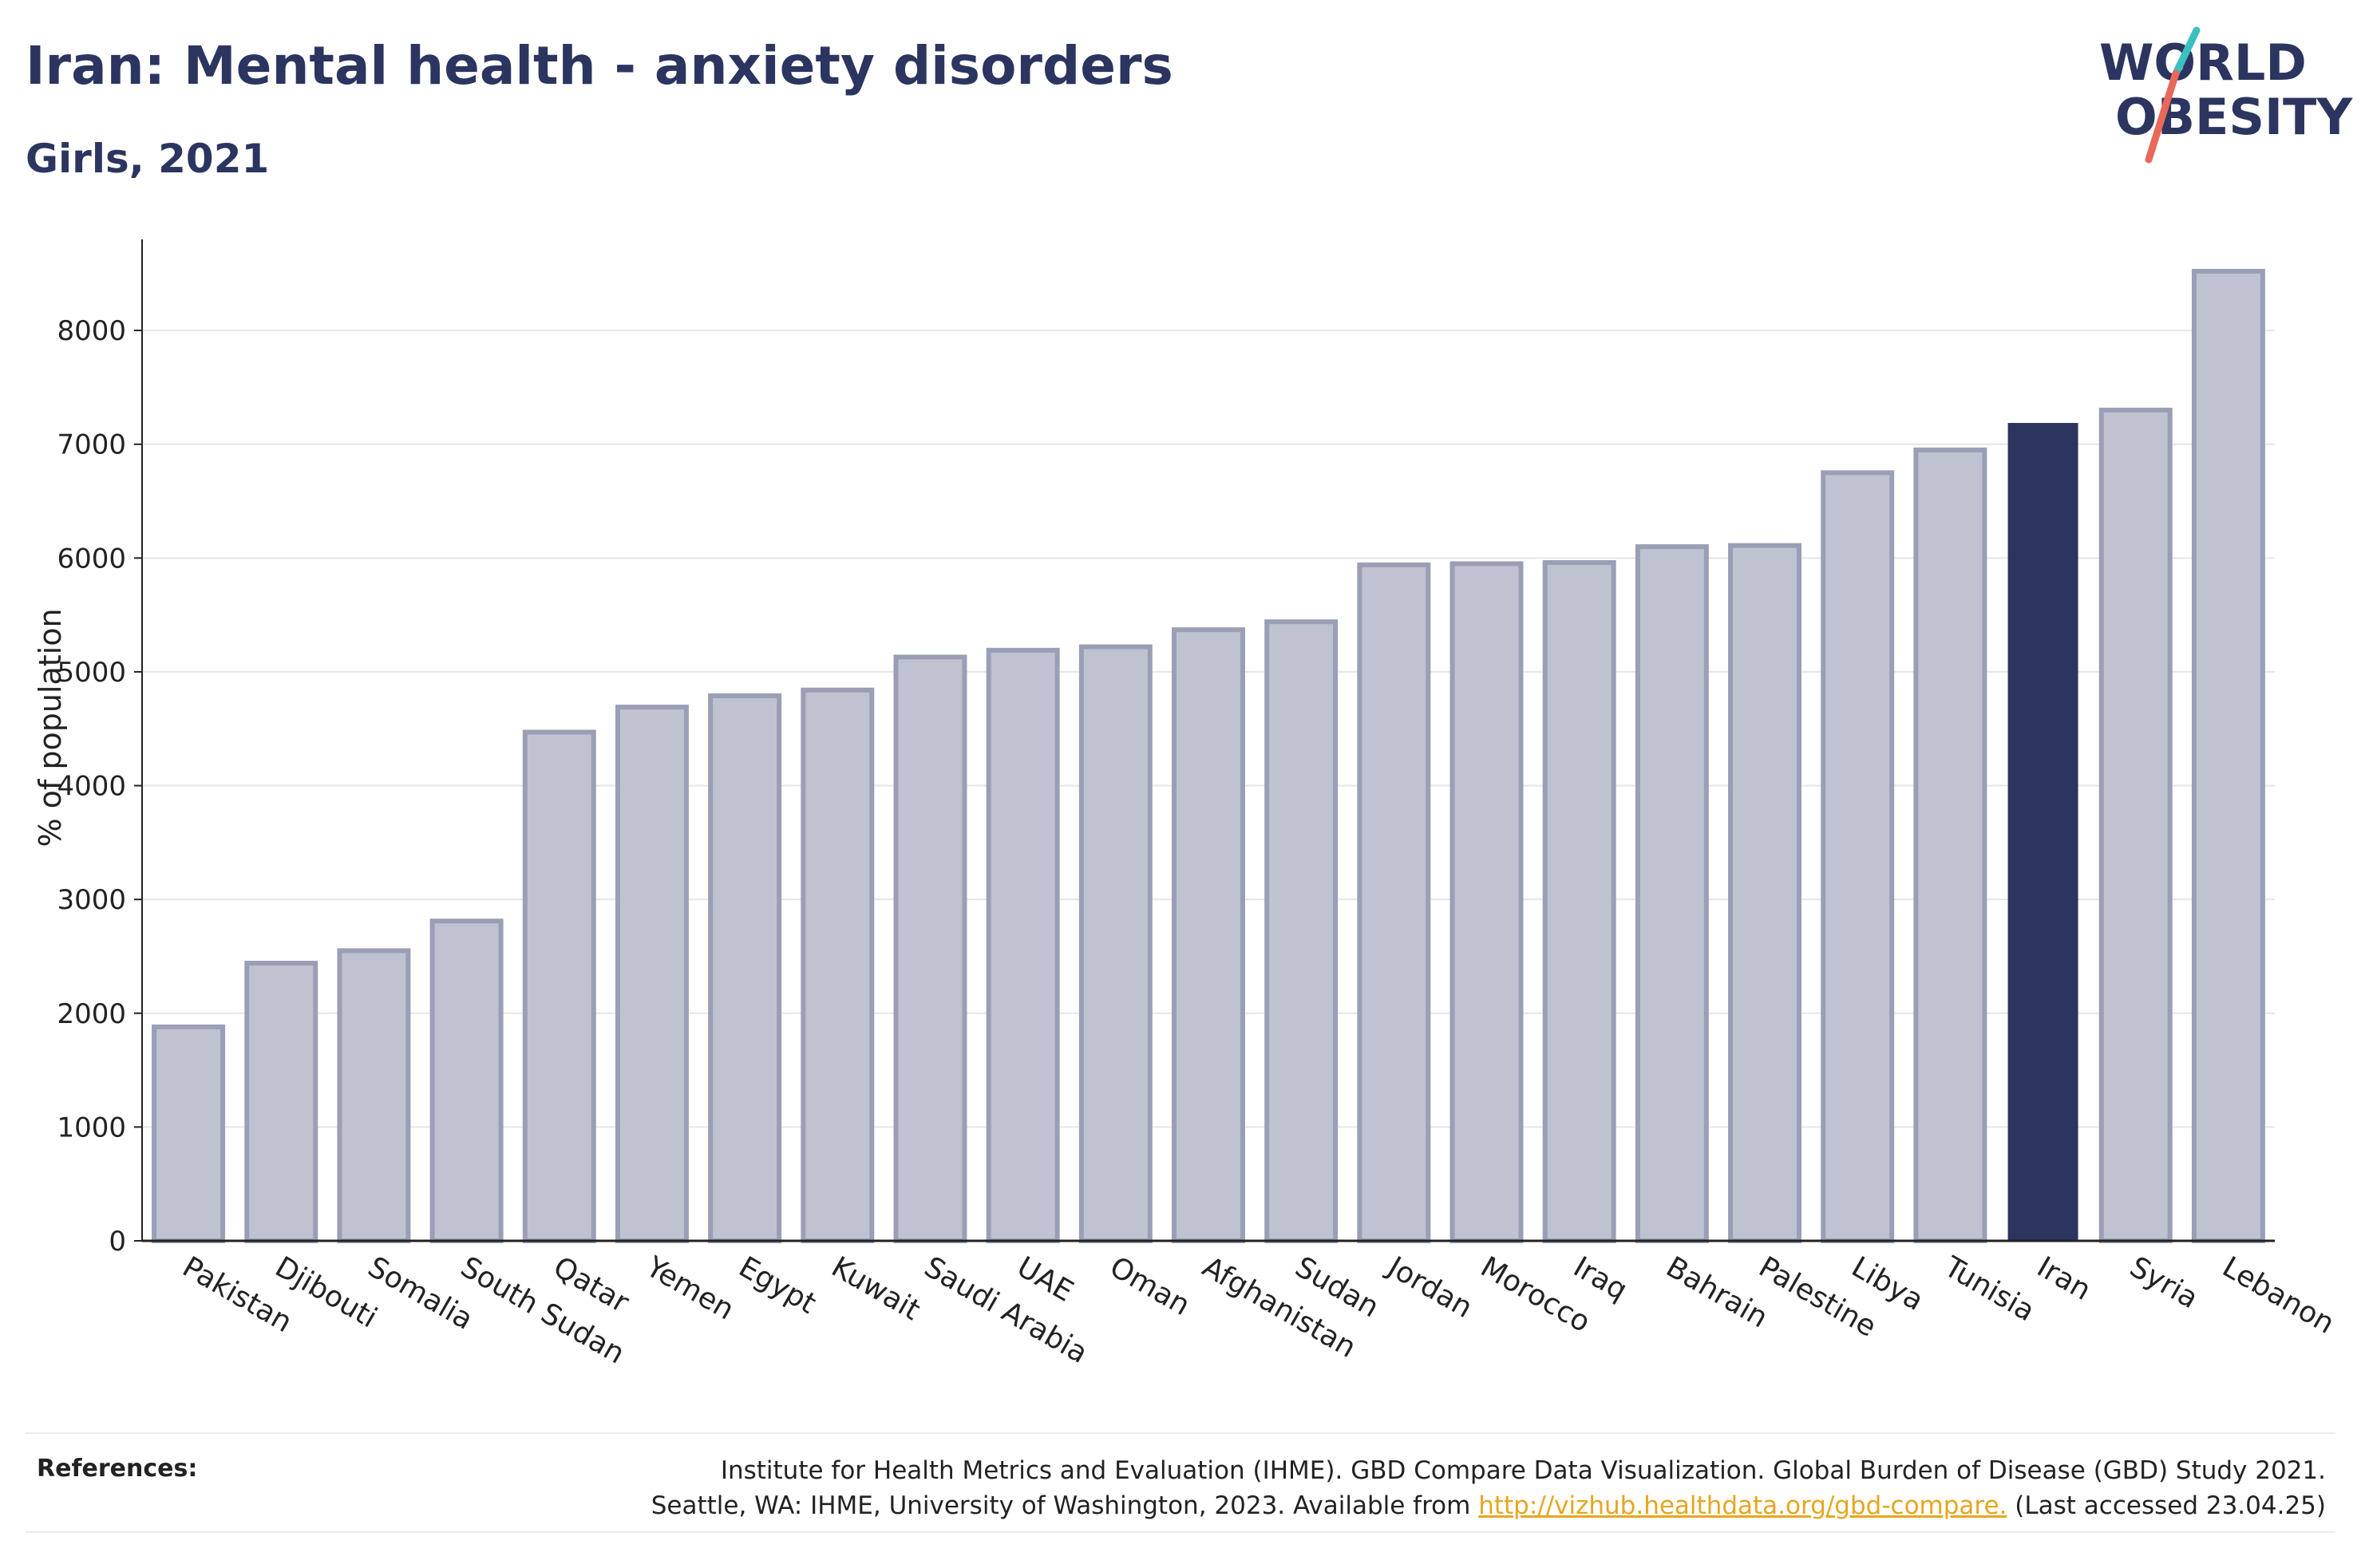 The width and height of the screenshot is (2361, 1568). What do you see at coordinates (1858, 856) in the screenshot?
I see `bar-libya` at bounding box center [1858, 856].